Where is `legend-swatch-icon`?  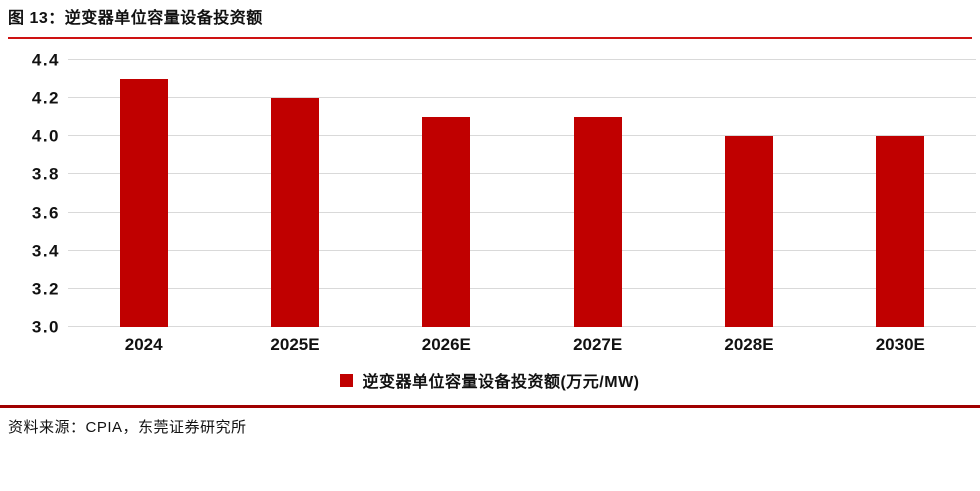 legend-swatch-icon is located at coordinates (347, 380).